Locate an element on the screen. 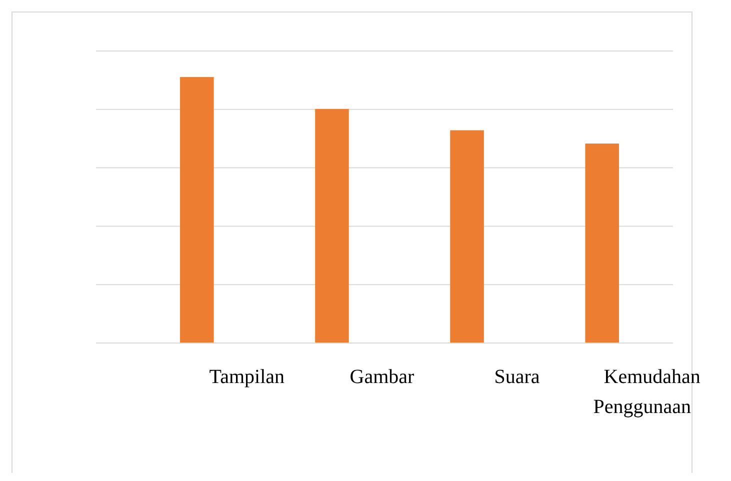 This screenshot has width=731, height=481. x-tick-label: Tampilan is located at coordinates (247, 377).